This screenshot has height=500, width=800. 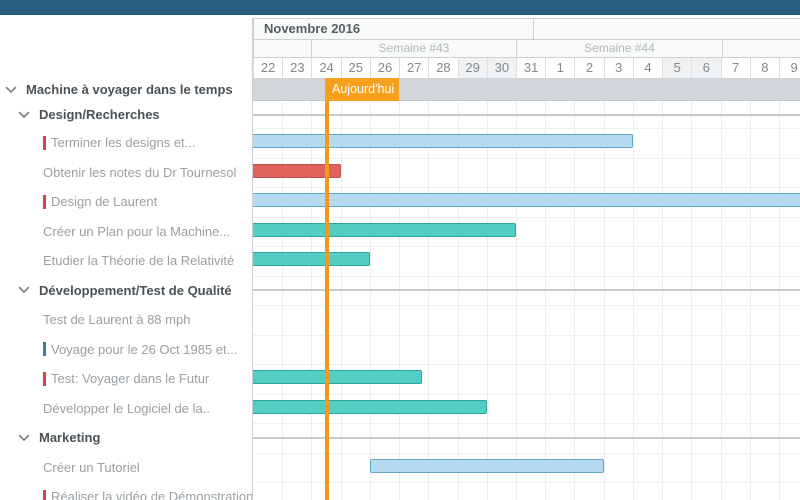 What do you see at coordinates (472, 68) in the screenshot?
I see `day-header-cell: 29` at bounding box center [472, 68].